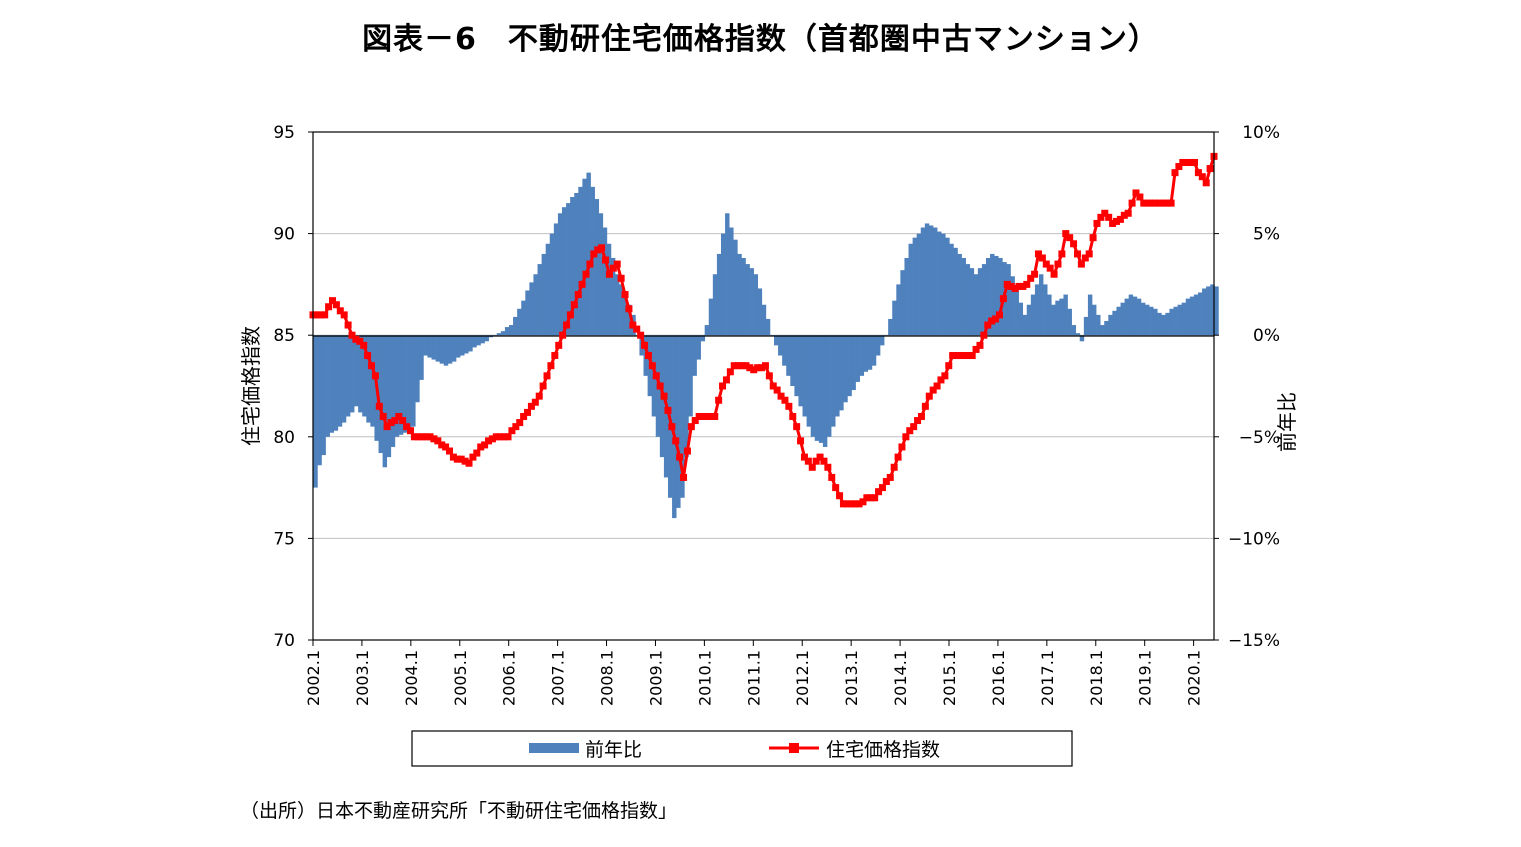  What do you see at coordinates (704, 678) in the screenshot?
I see `x-tick-label: 2010.1` at bounding box center [704, 678].